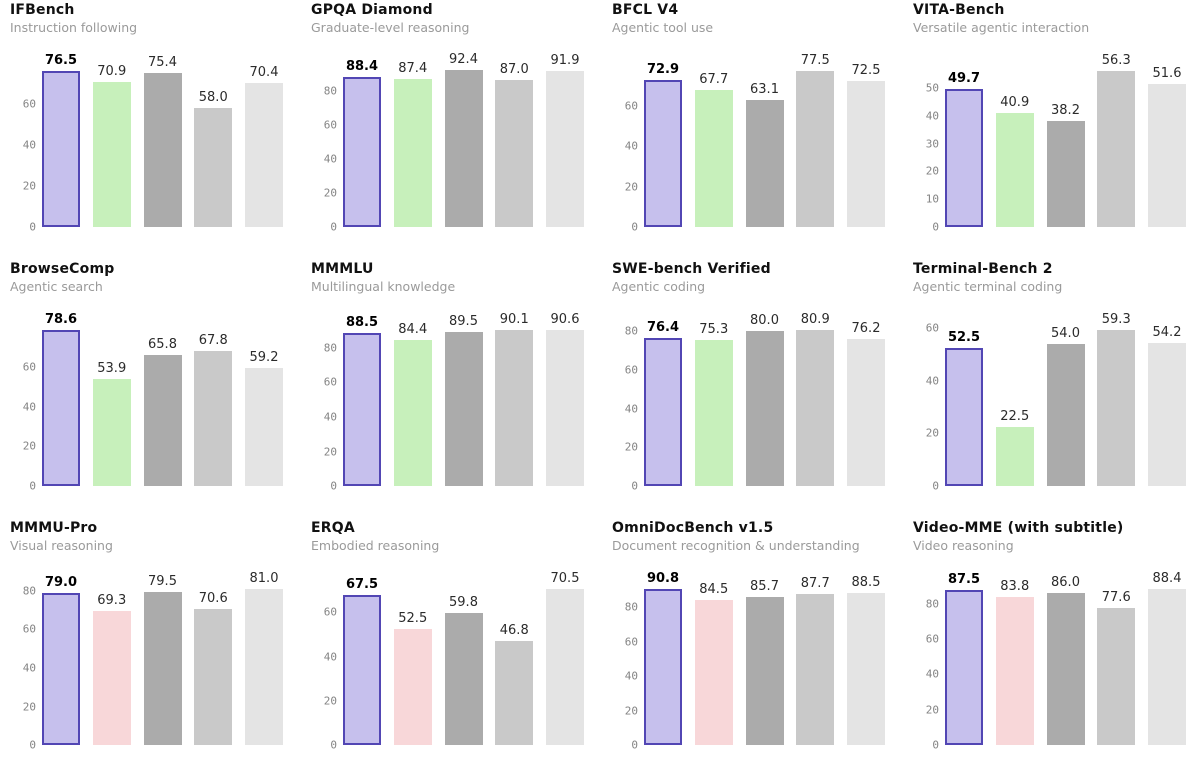 This screenshot has width=1200, height=772. What do you see at coordinates (162, 581) in the screenshot?
I see `bar-value-label: 79.5` at bounding box center [162, 581].